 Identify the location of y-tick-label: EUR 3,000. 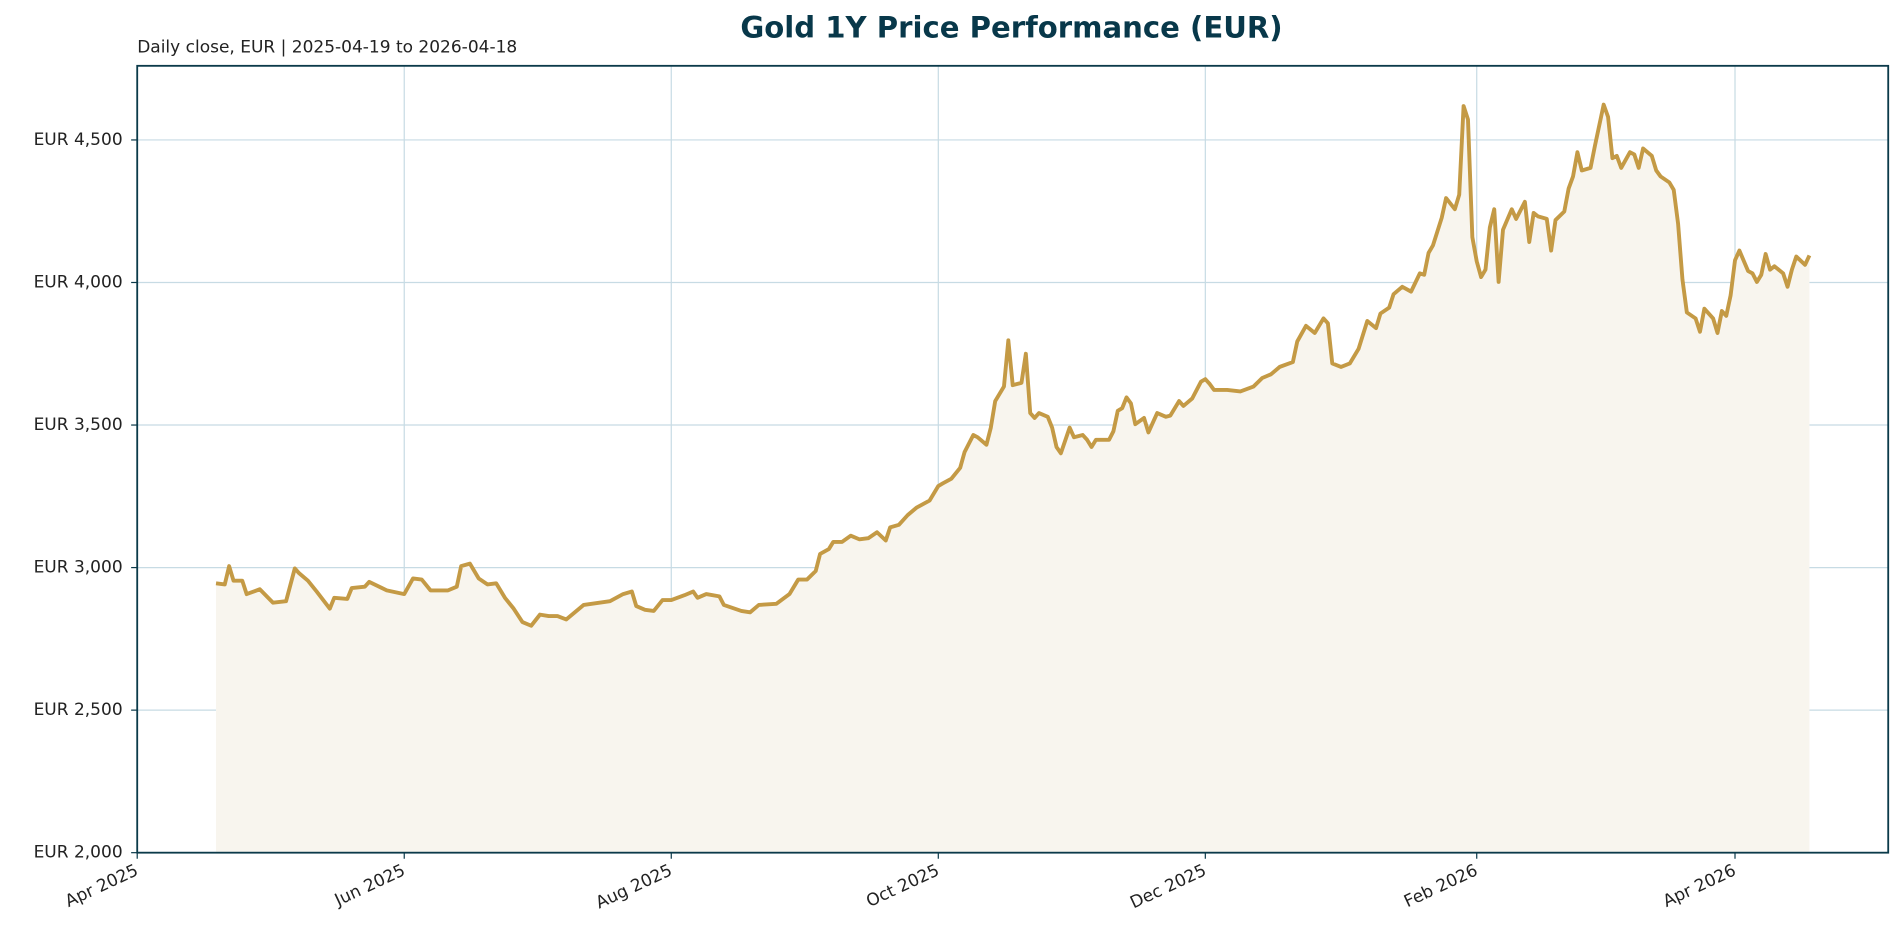
(78, 568).